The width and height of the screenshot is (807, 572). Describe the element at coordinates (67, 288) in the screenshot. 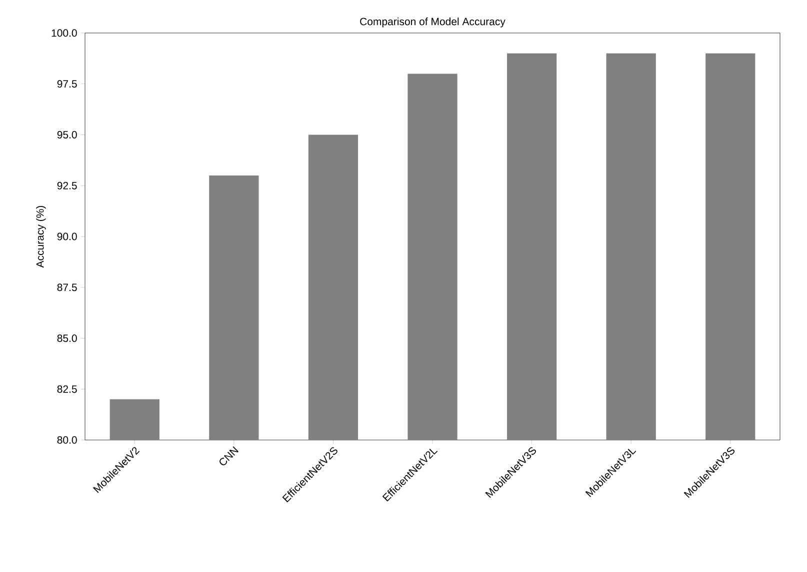

I see `y-tick-label: 87.5` at that location.